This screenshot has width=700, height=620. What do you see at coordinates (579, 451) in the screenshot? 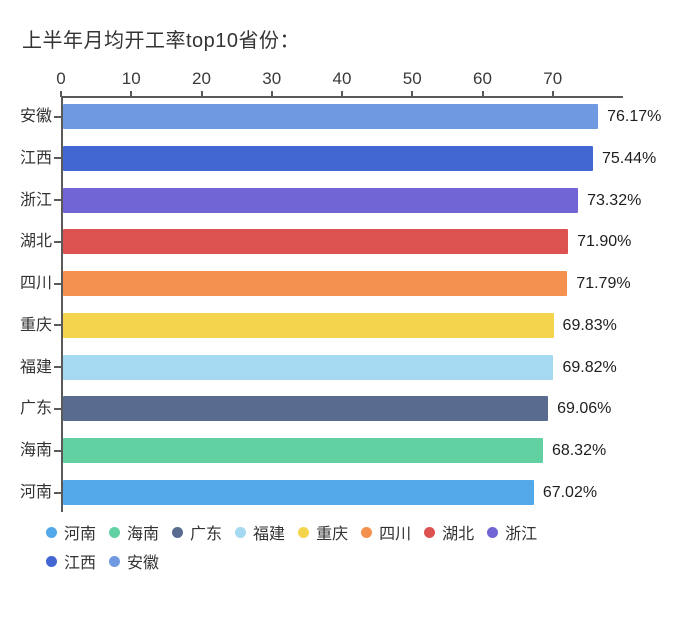
I see `value-label: 68.32%` at bounding box center [579, 451].